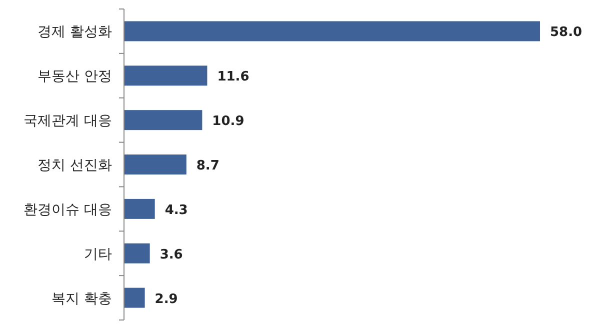 This screenshot has height=333, width=600. What do you see at coordinates (233, 77) in the screenshot?
I see `data-label: 11.6` at bounding box center [233, 77].